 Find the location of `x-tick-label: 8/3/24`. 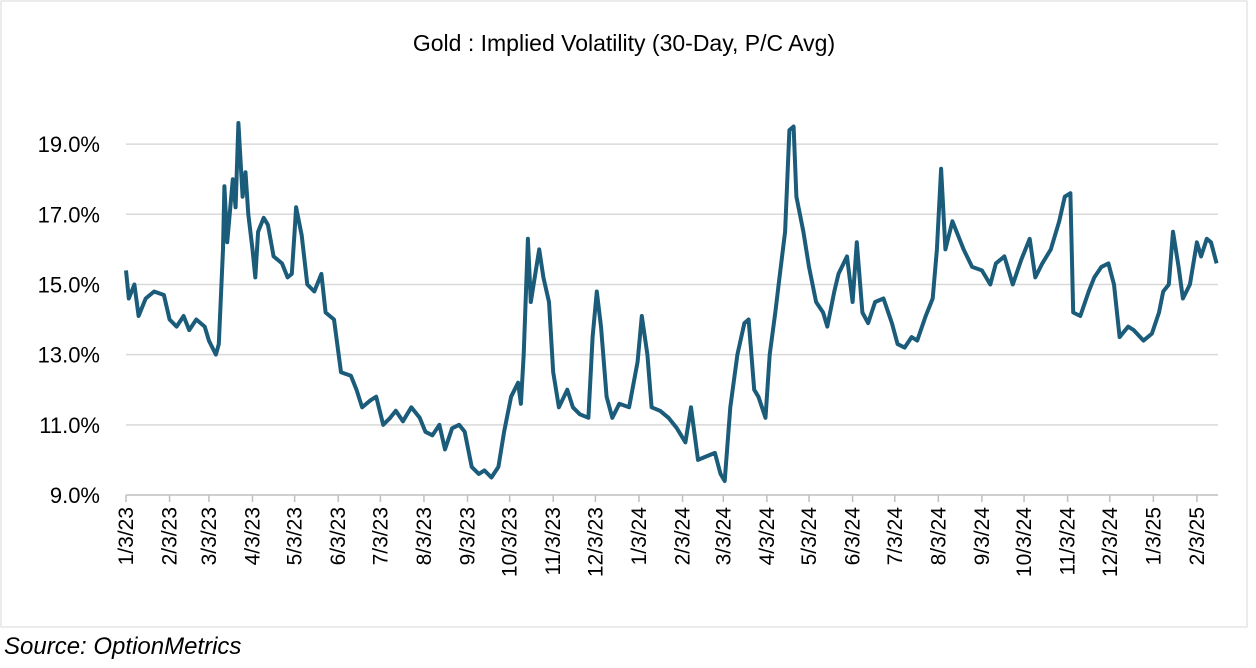

x-tick-label: 8/3/24 is located at coordinates (938, 536).